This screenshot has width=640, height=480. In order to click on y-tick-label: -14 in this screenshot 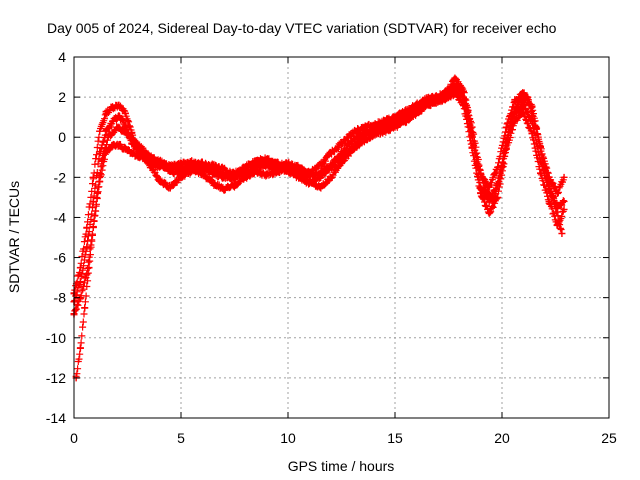, I will do `click(56, 418)`.